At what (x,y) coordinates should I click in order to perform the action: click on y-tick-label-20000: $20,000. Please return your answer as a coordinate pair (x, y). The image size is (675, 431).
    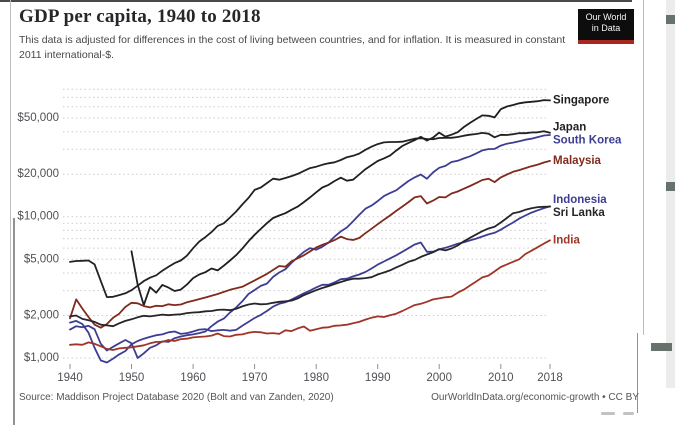
    Looking at the image, I should click on (38, 174).